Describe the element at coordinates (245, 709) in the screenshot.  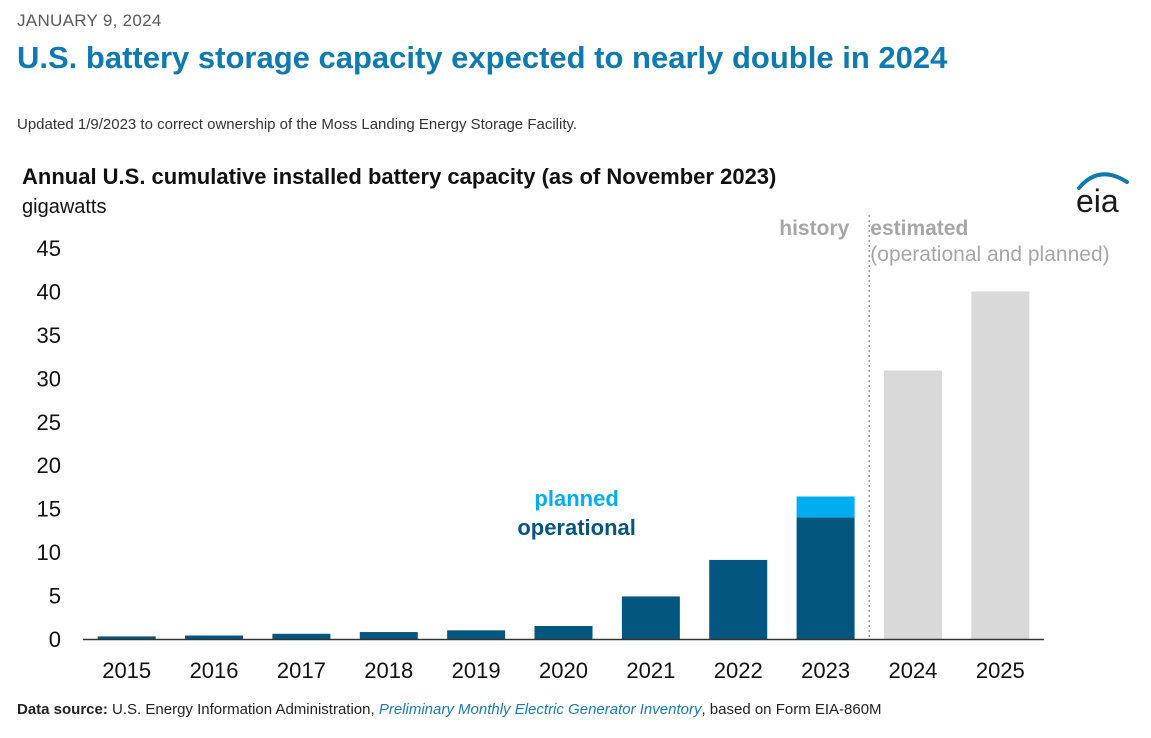
I see `source-text: U.S. Energy Information Administration,` at that location.